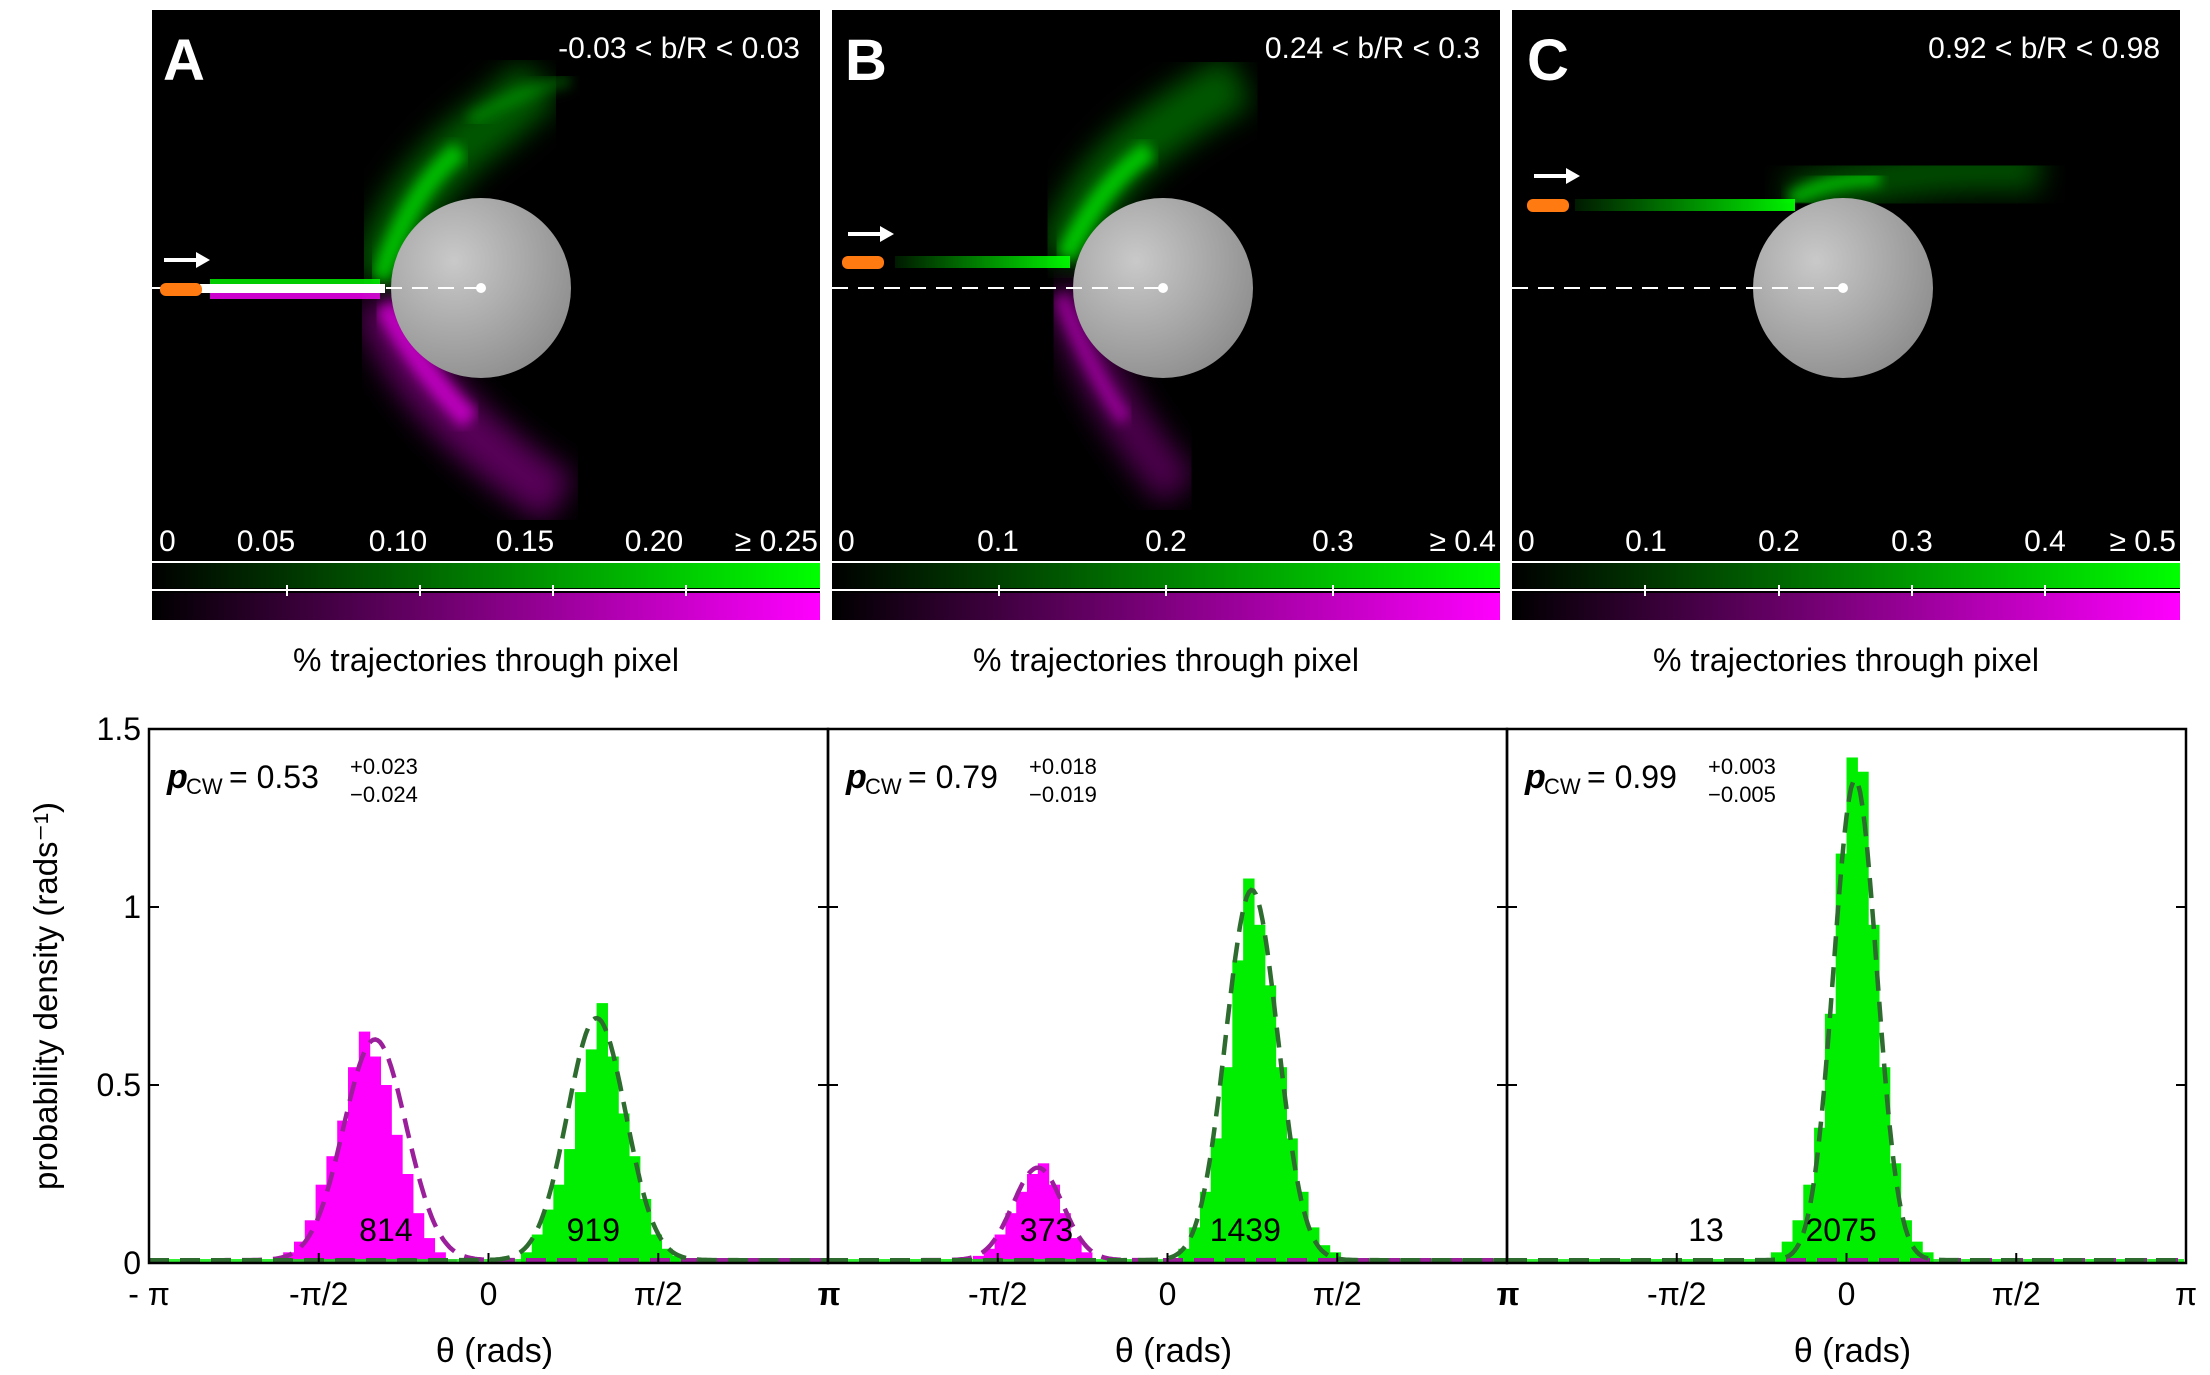 The width and height of the screenshot is (2210, 1375). I want to click on impact-parameter-range: 0.24 < b/R < 0.3, so click(1372, 48).